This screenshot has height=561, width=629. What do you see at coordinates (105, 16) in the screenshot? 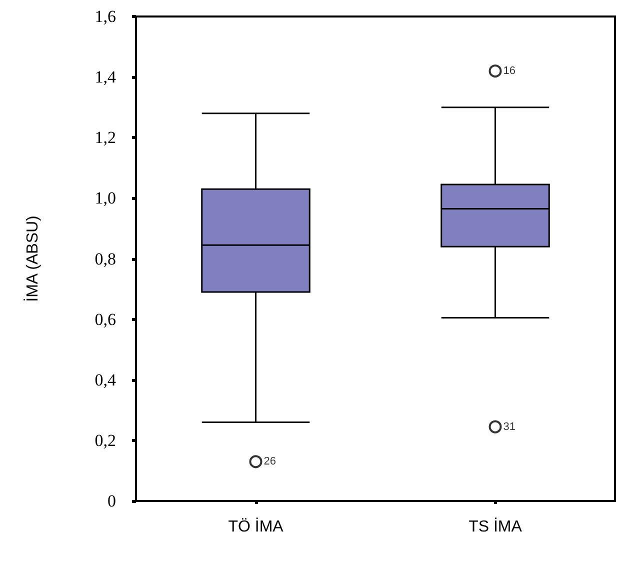
I see `y-tick-label: 1,6` at bounding box center [105, 16].